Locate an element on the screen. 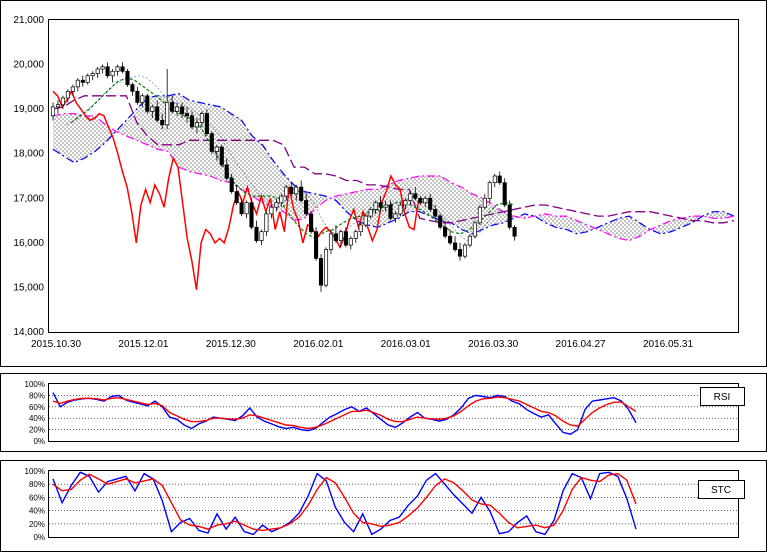 The width and height of the screenshot is (767, 552). y-tick-label: 21,000 is located at coordinates (28, 20).